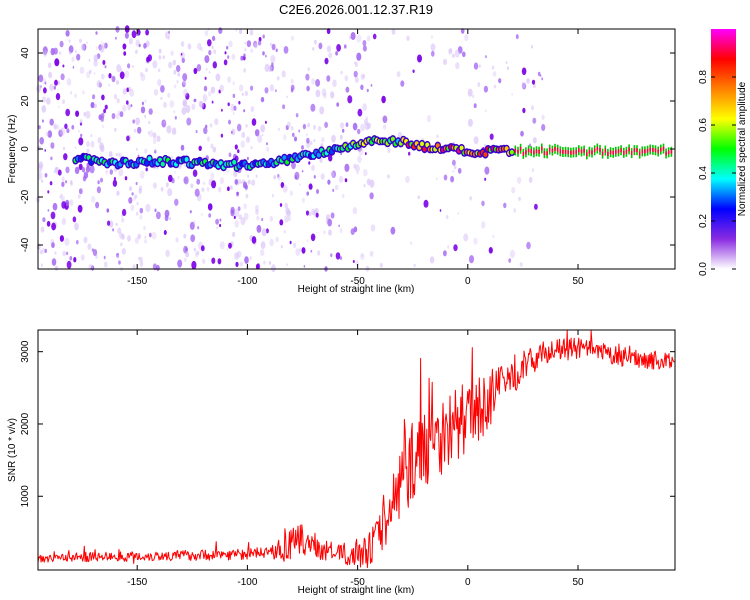  I want to click on y-tick-label: -40, so click(25, 244).